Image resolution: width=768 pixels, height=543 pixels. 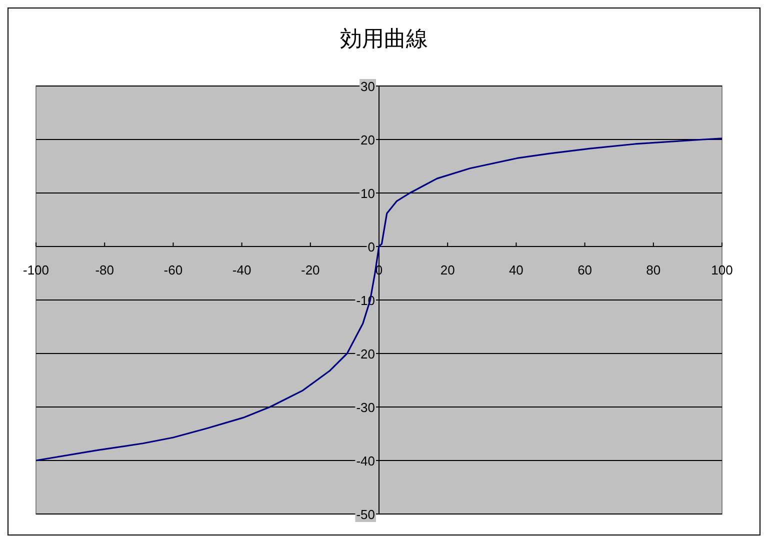 What do you see at coordinates (365, 461) in the screenshot?
I see `y-tick-label: -40` at bounding box center [365, 461].